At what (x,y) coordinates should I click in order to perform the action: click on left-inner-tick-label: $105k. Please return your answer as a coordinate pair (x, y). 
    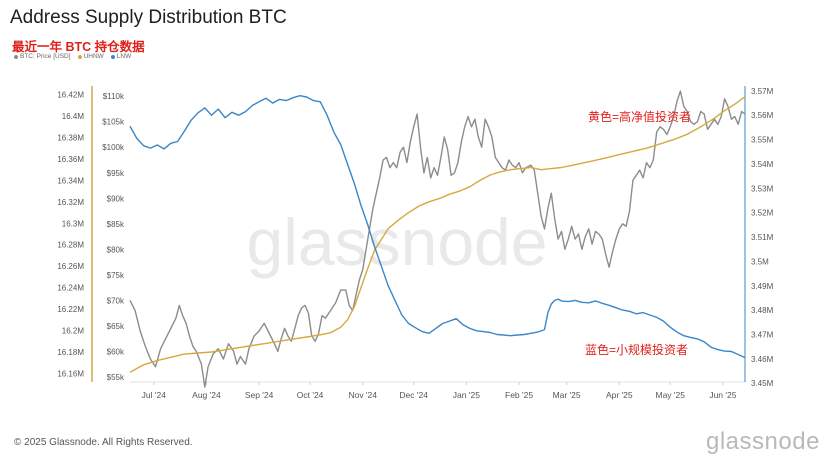
    Looking at the image, I should click on (113, 122).